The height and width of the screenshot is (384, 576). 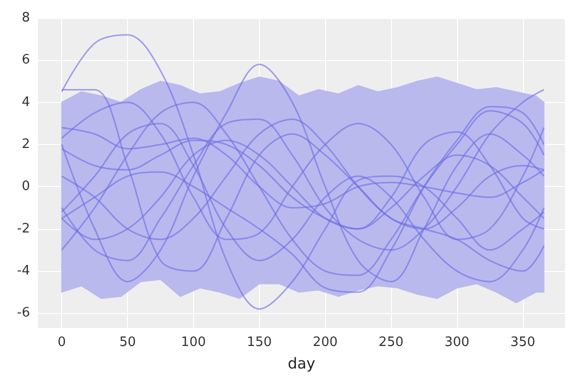 I want to click on x-tick-label: 300, so click(x=457, y=342).